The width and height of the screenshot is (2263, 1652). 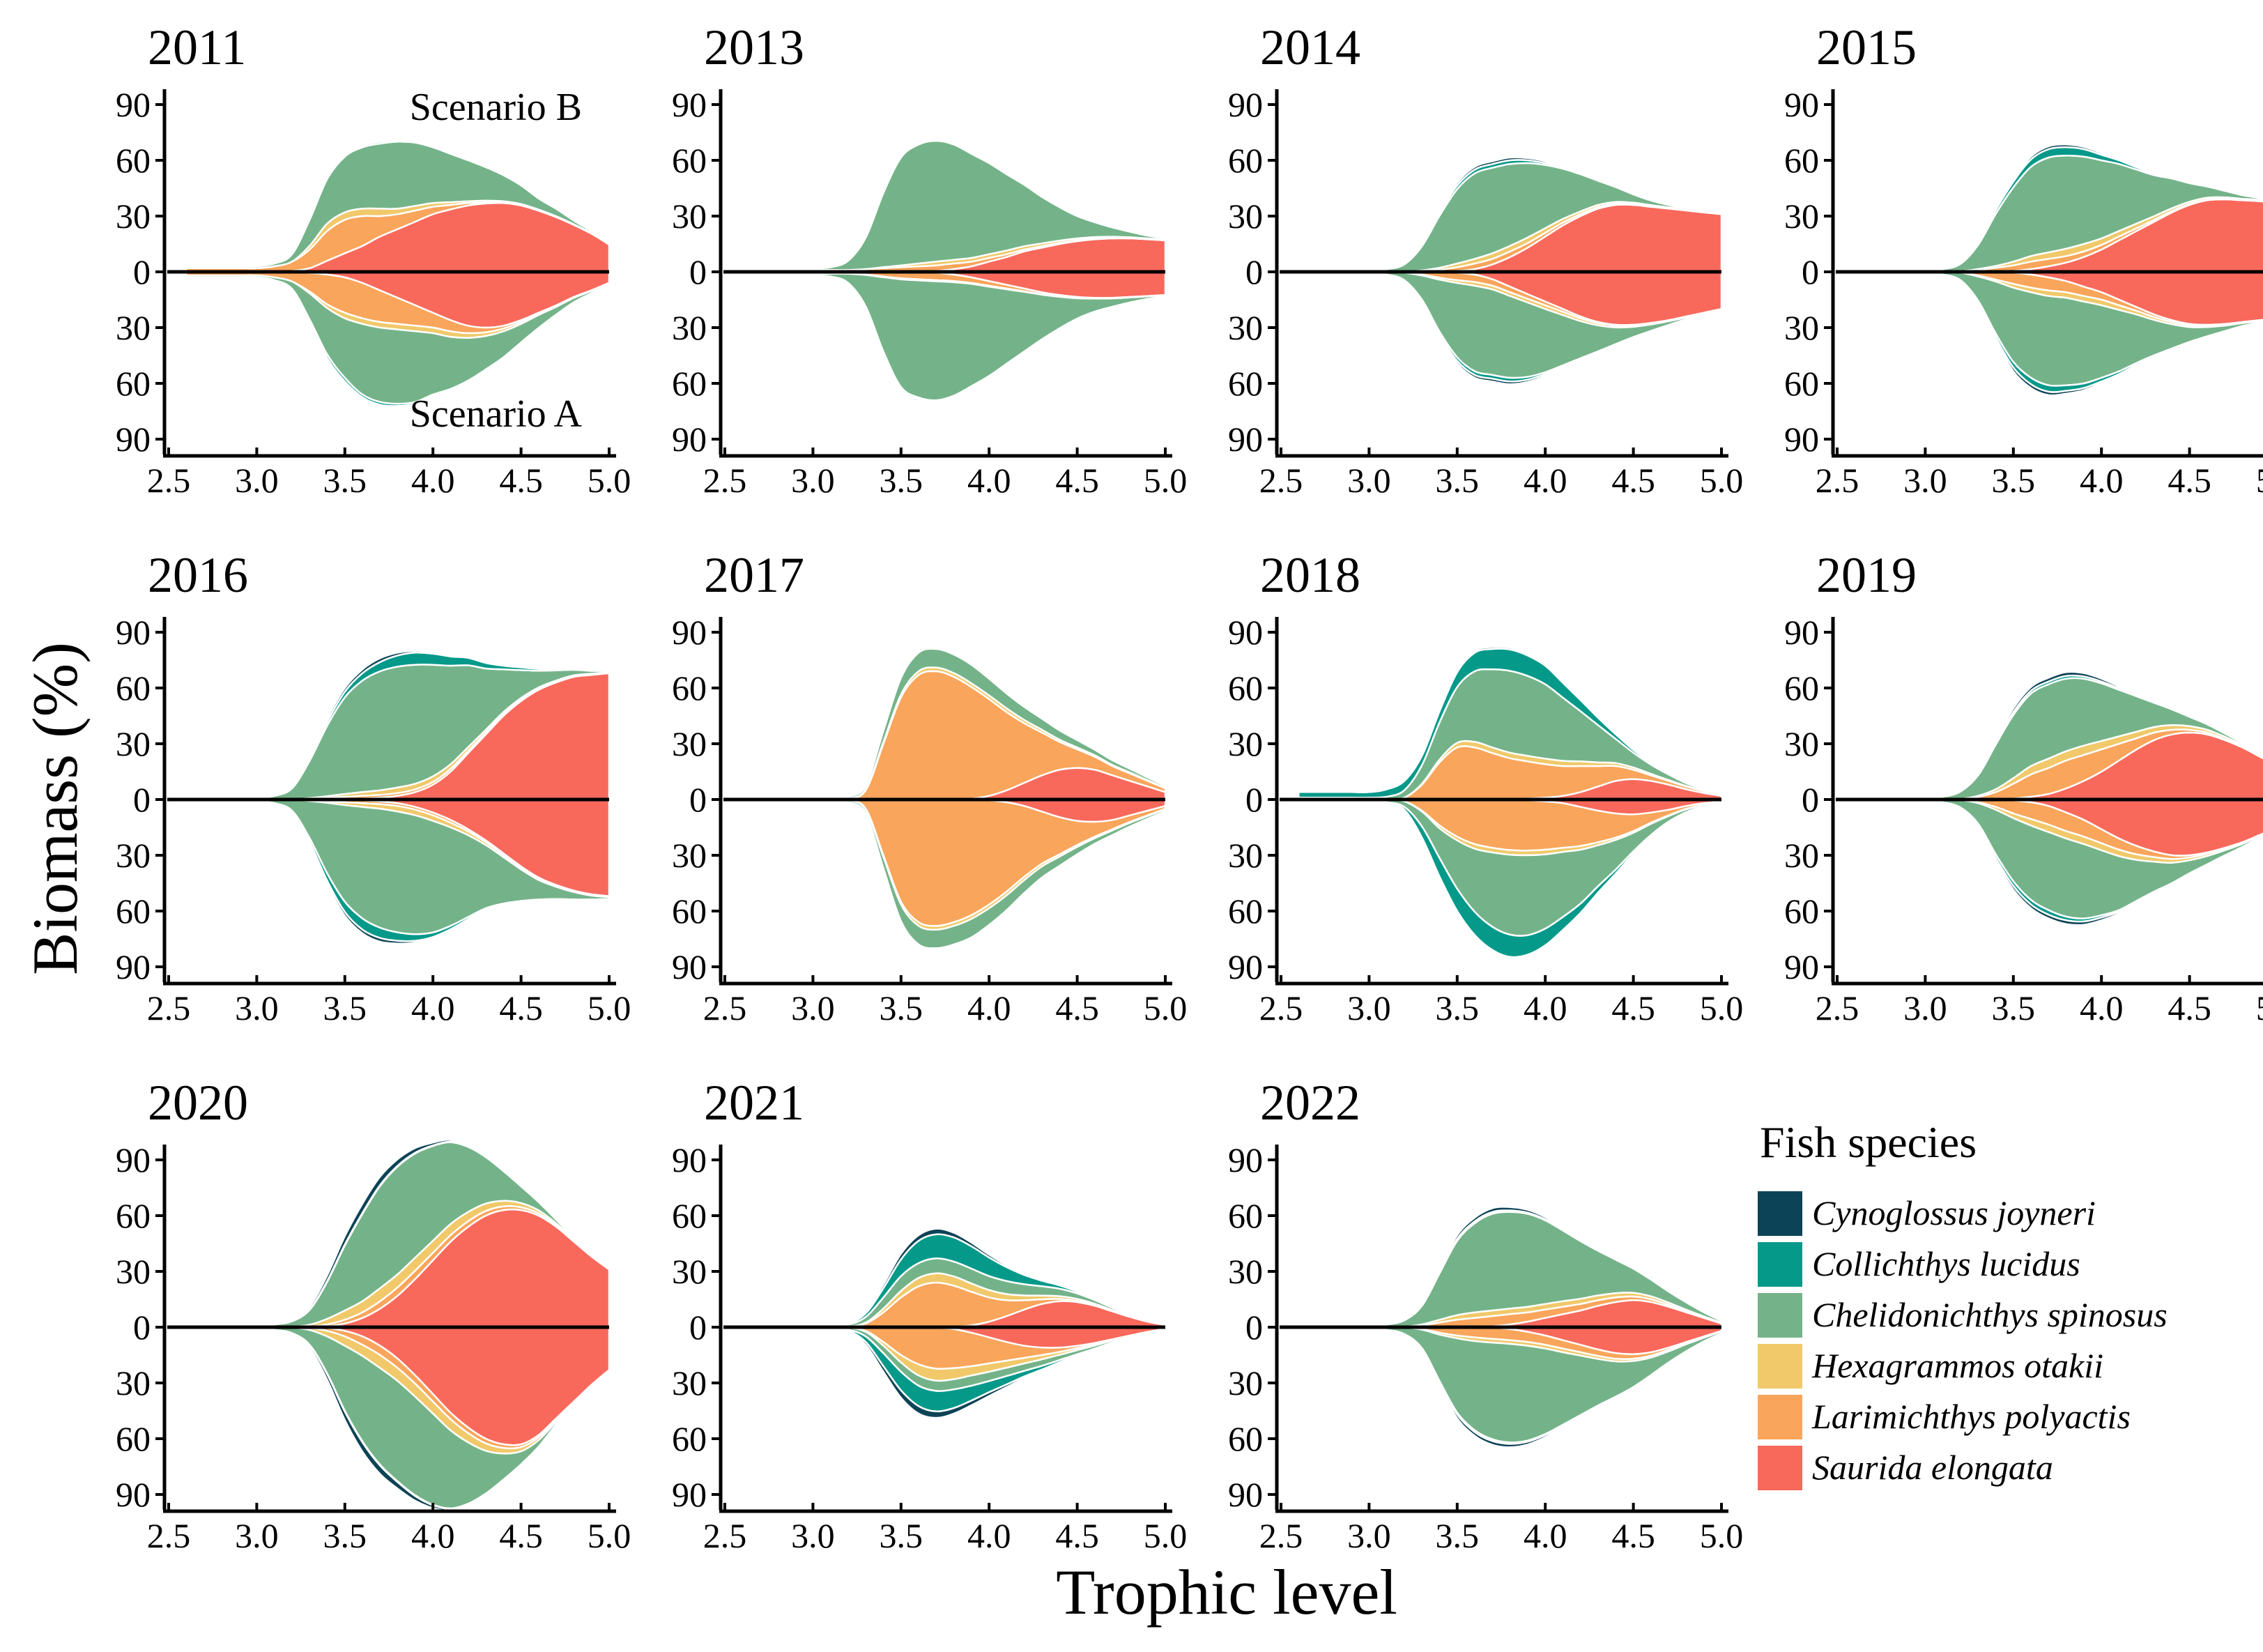 I want to click on panel-title: 2015, so click(x=1866, y=47).